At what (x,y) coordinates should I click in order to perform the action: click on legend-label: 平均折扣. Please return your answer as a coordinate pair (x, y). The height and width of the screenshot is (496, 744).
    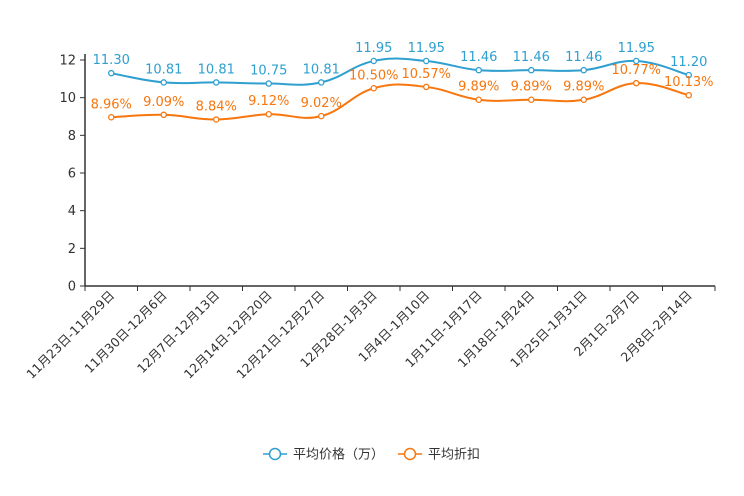
    Looking at the image, I should click on (454, 455).